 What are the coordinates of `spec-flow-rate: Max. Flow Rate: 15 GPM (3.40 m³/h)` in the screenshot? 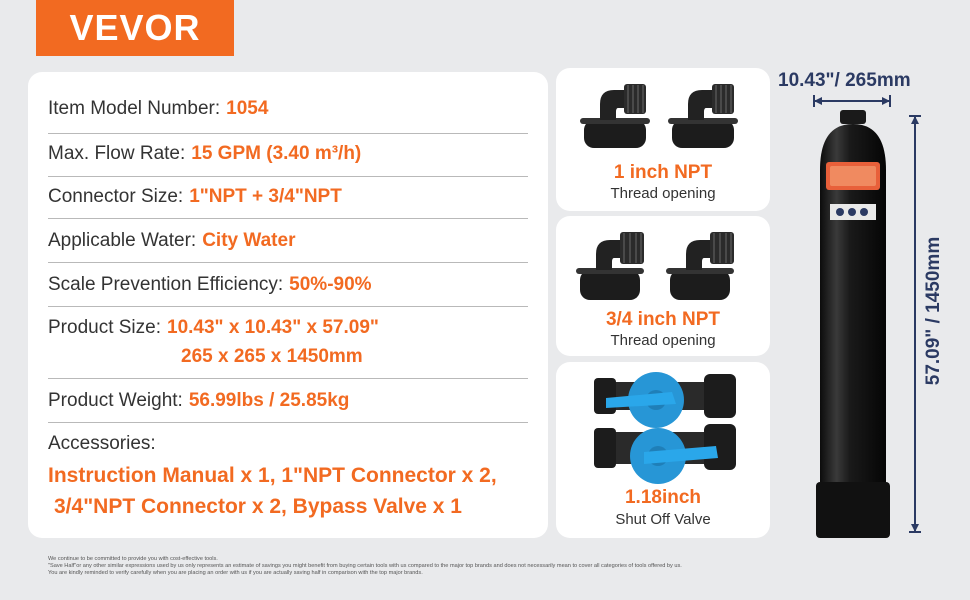 It's located at (288, 154).